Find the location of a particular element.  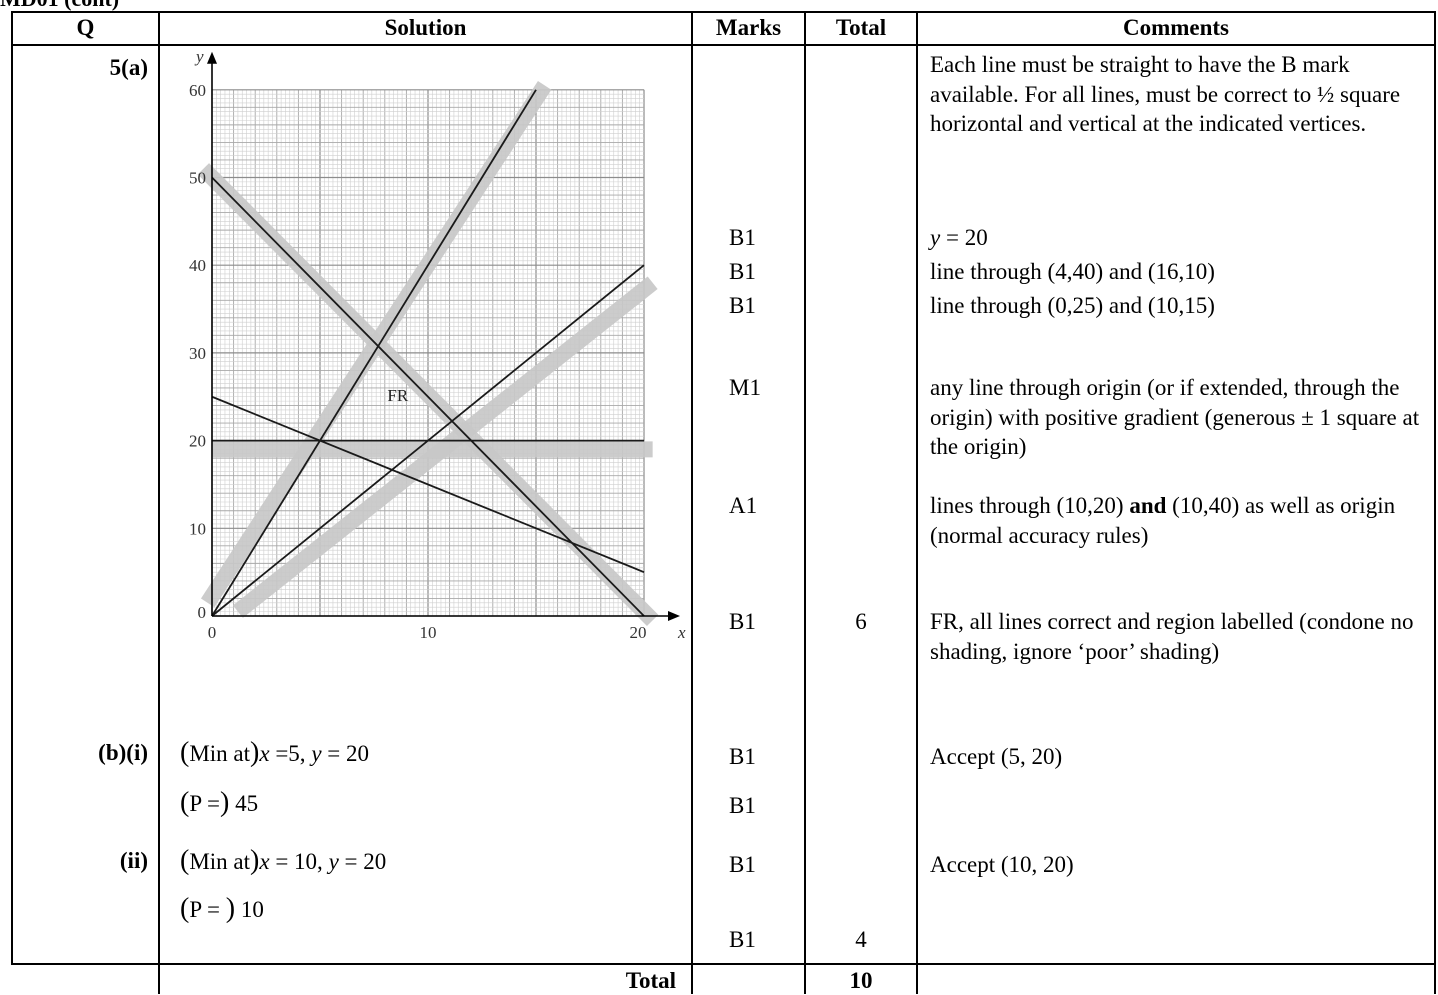

solution-bi-line1: (Min at)x =5, y = 20 is located at coordinates (274, 753).